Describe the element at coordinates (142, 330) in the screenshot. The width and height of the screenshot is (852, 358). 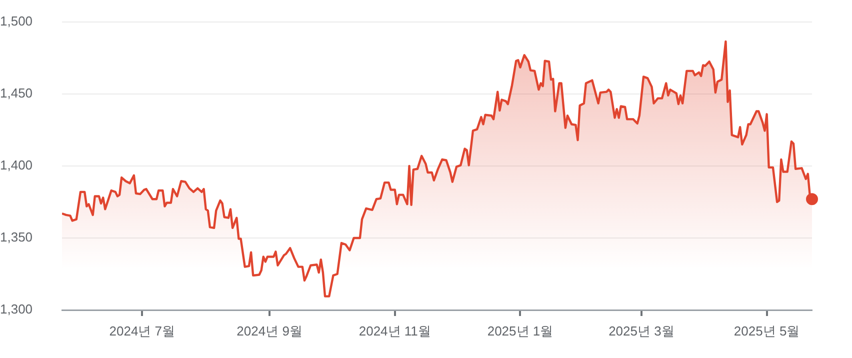
I see `x-tick-label: 2024년 7월` at that location.